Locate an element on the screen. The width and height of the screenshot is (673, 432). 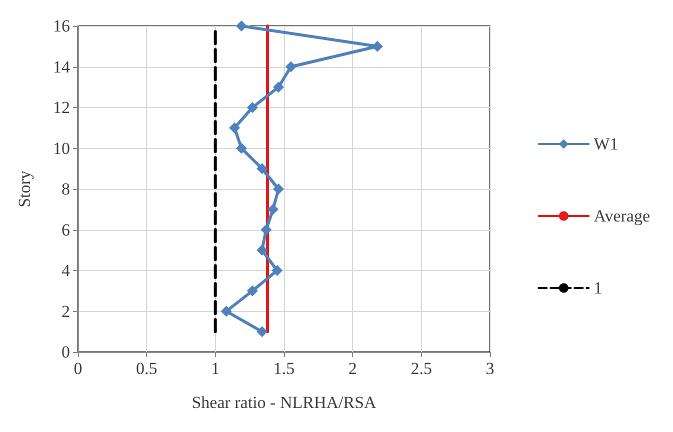
y-tick-label: 2 is located at coordinates (66, 311).